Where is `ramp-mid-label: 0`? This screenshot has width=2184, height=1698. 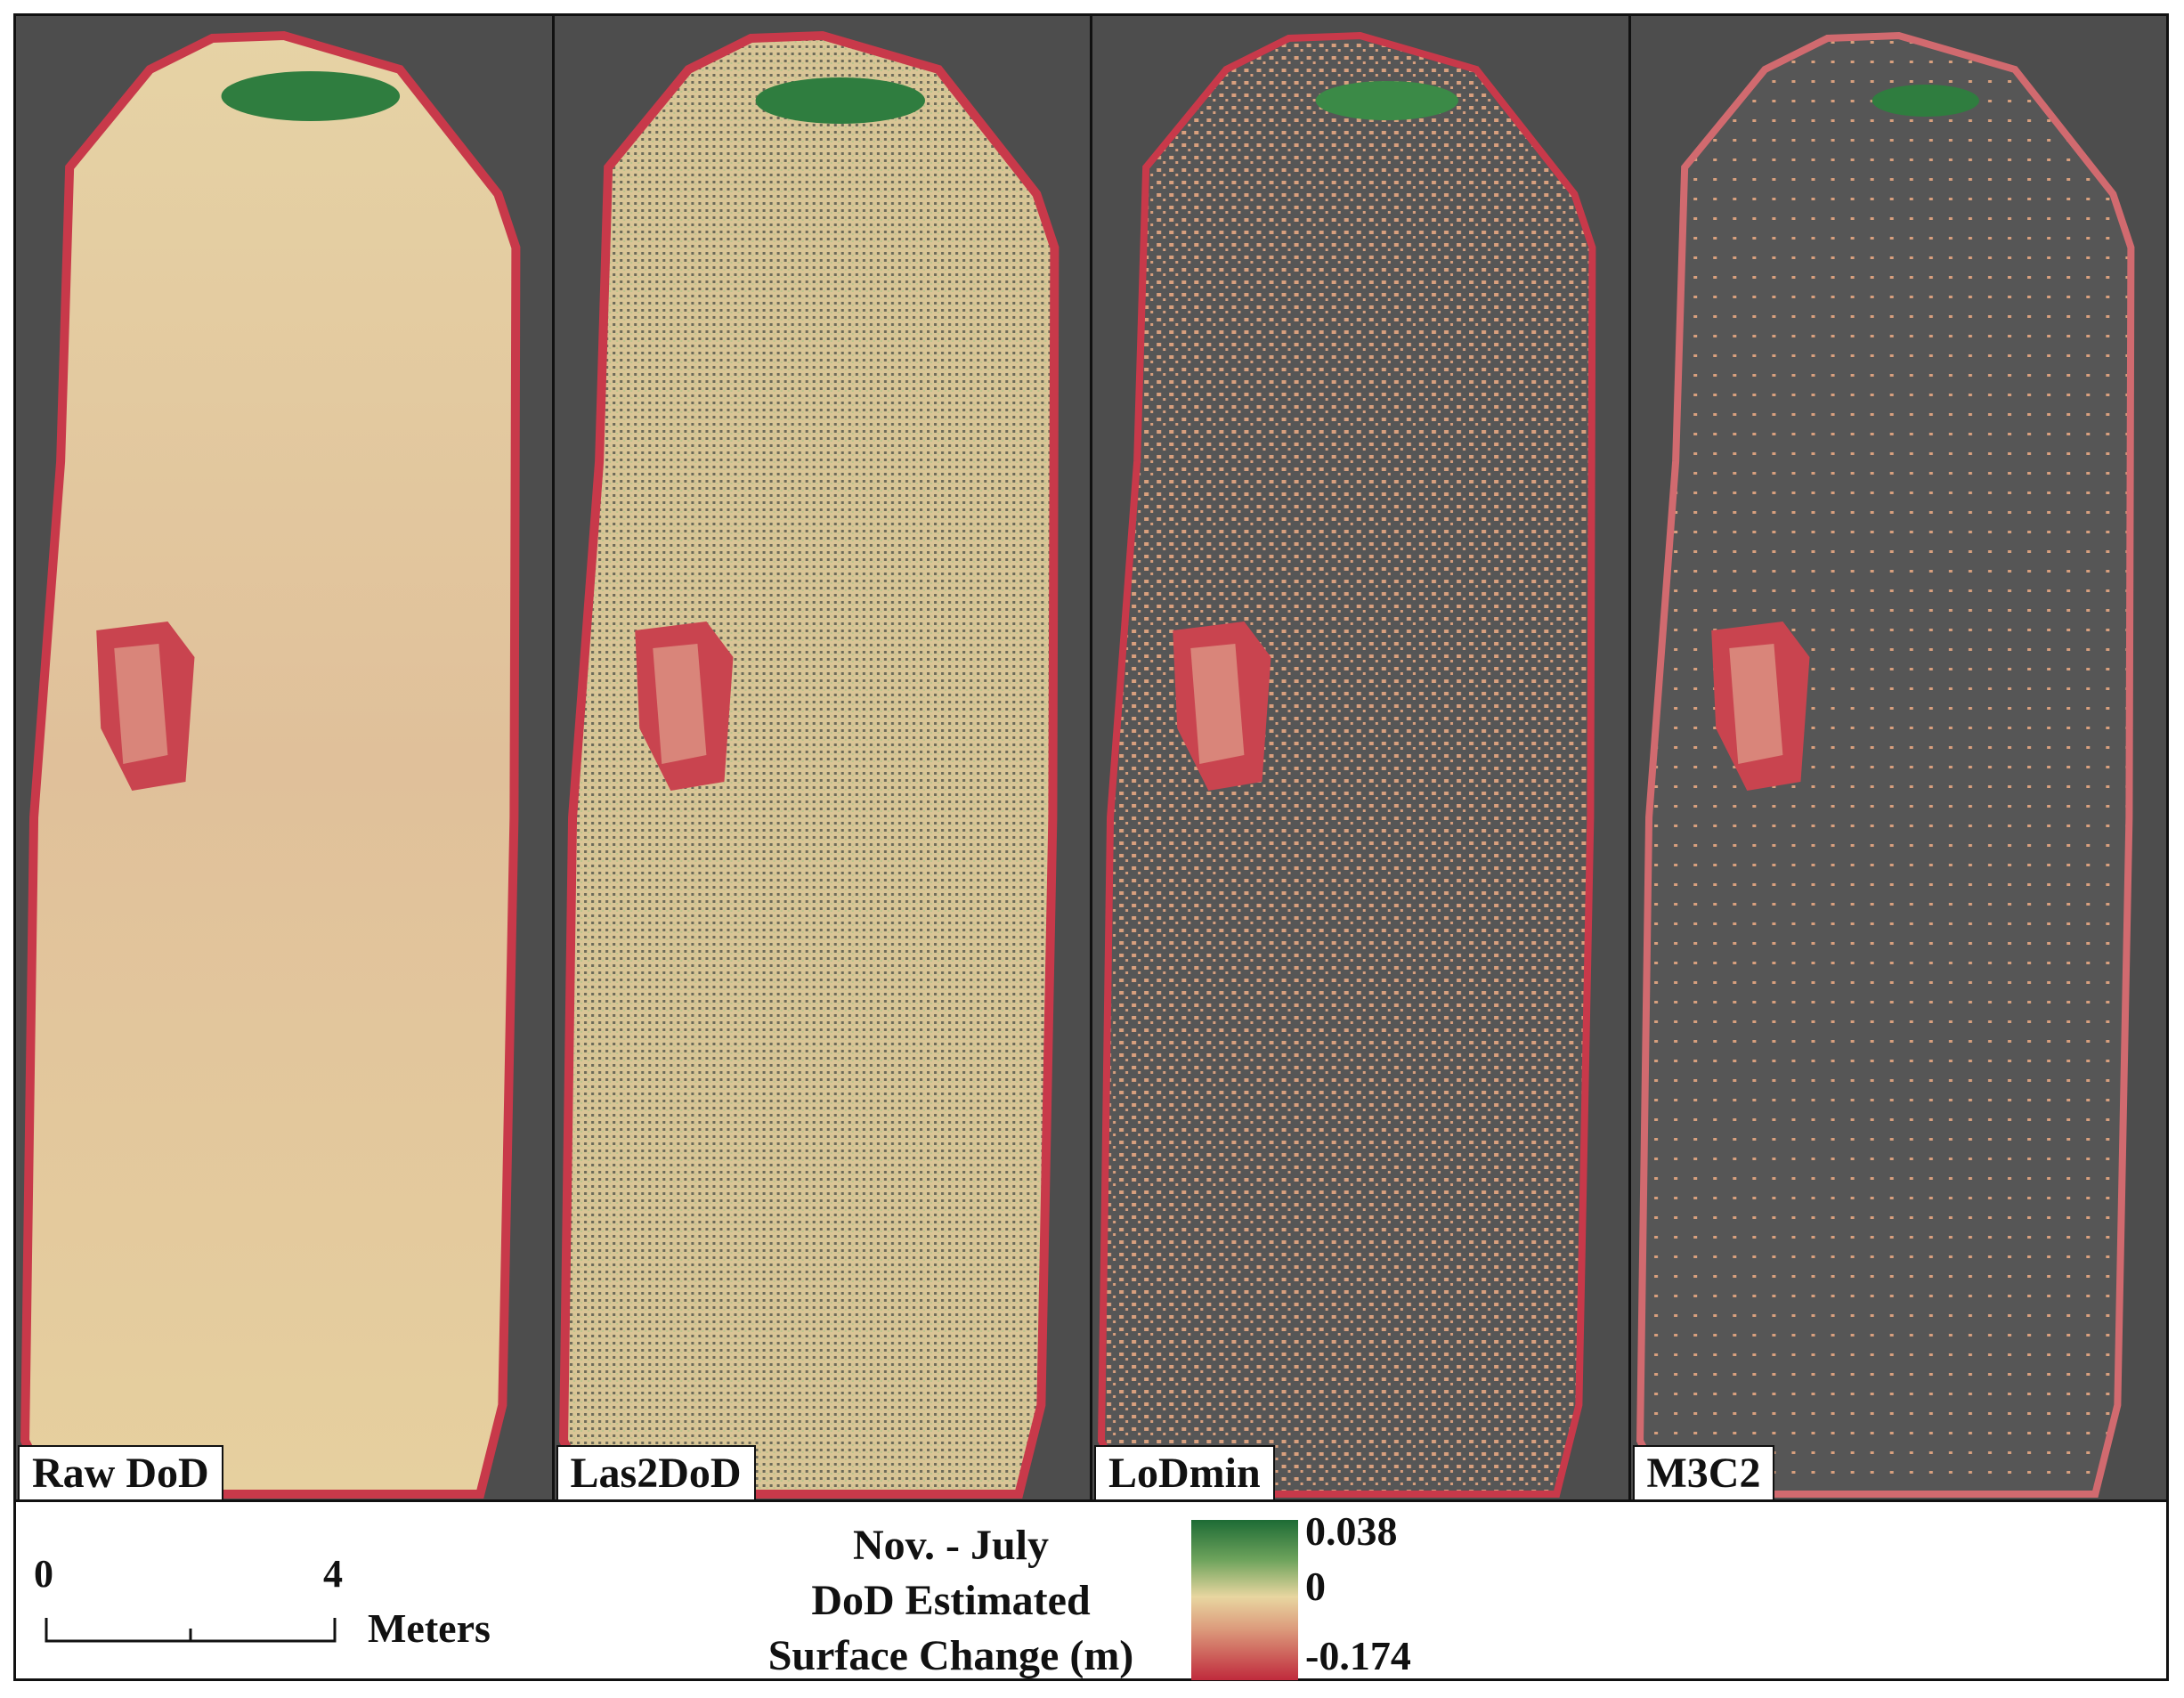 ramp-mid-label: 0 is located at coordinates (1315, 1586).